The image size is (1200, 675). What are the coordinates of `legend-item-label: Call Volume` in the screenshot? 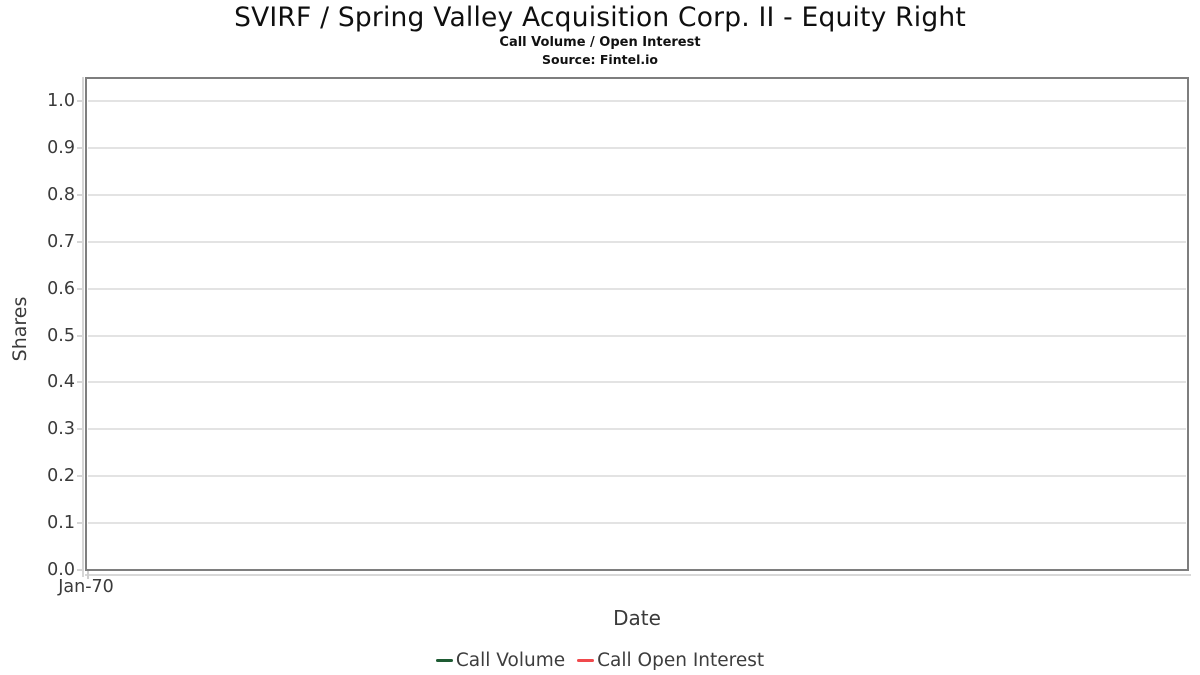 It's located at (510, 660).